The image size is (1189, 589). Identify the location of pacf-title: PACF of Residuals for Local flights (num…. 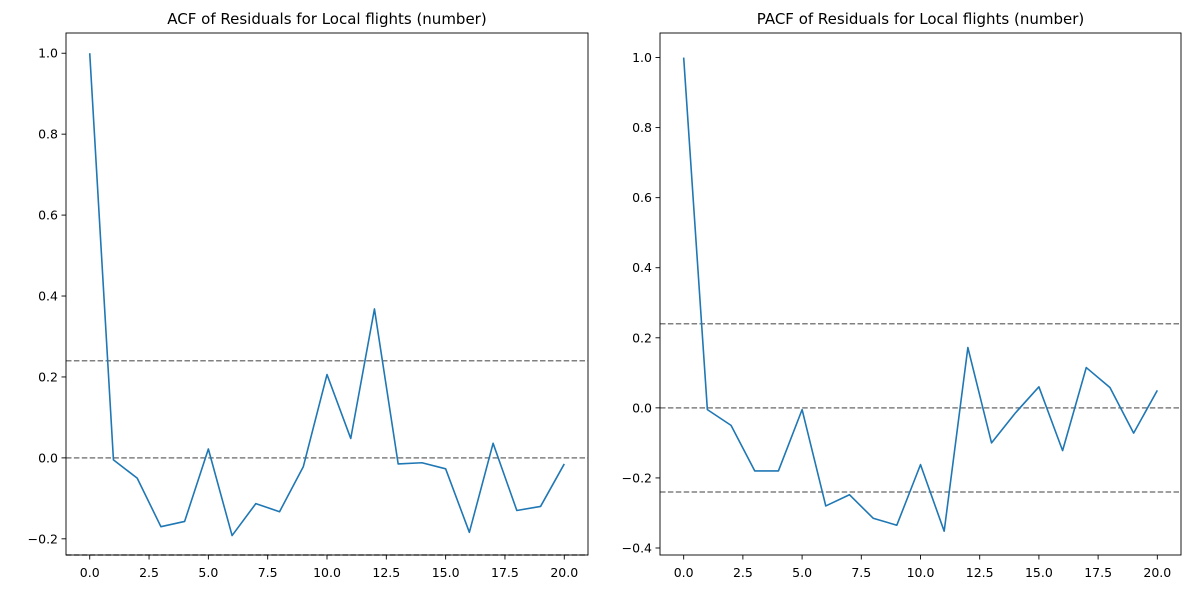
(921, 19).